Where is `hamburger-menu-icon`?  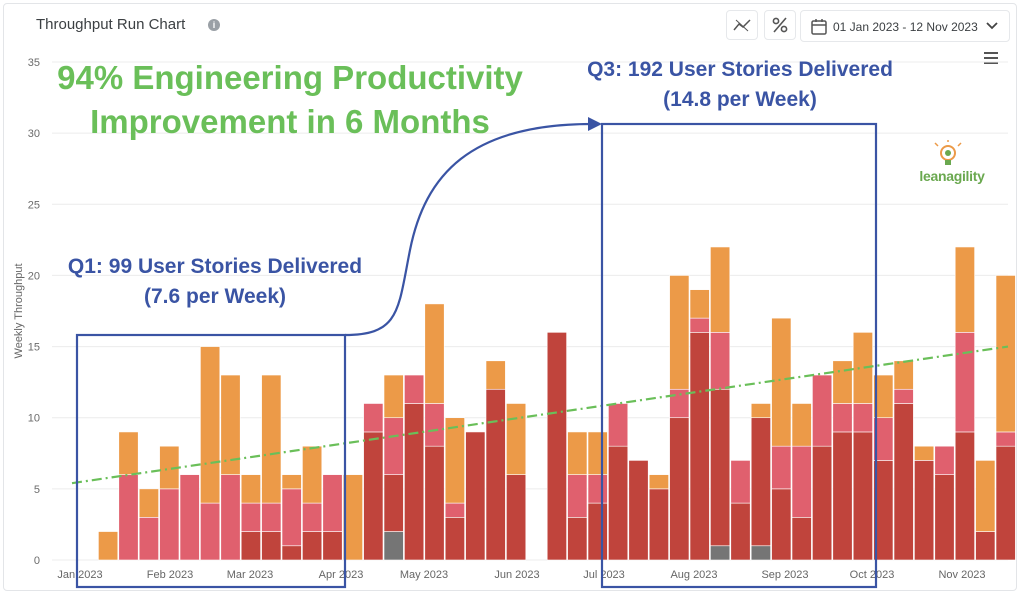
hamburger-menu-icon is located at coordinates (991, 58).